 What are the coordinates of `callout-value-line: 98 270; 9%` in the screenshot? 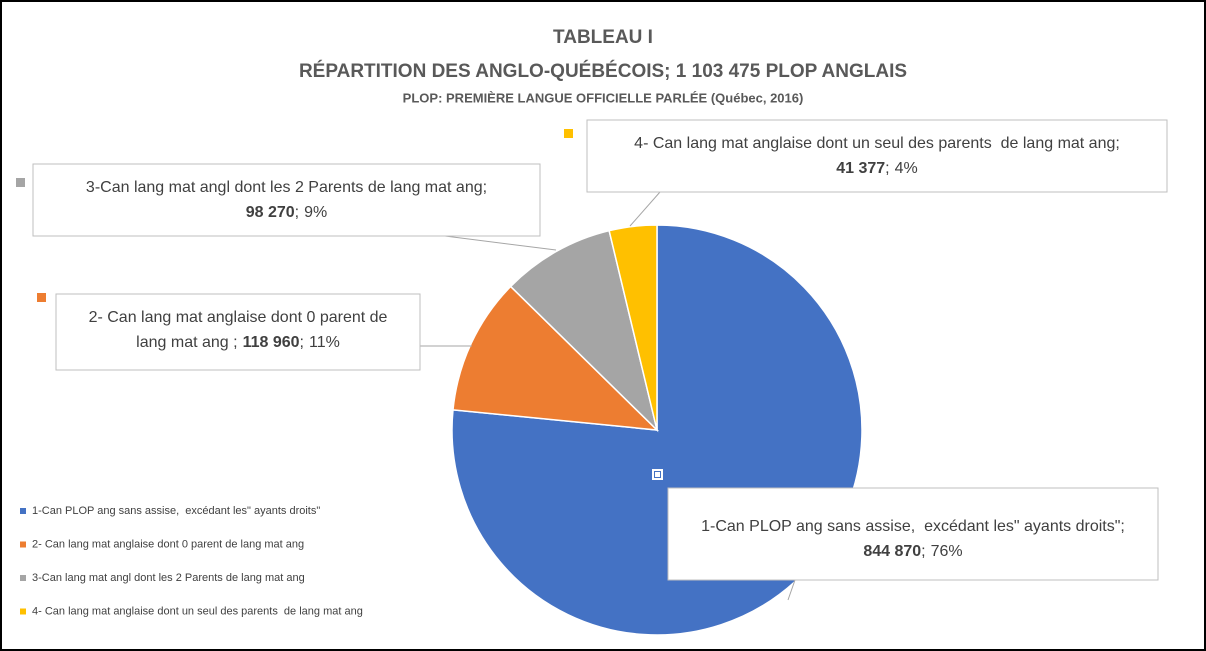 It's located at (287, 212).